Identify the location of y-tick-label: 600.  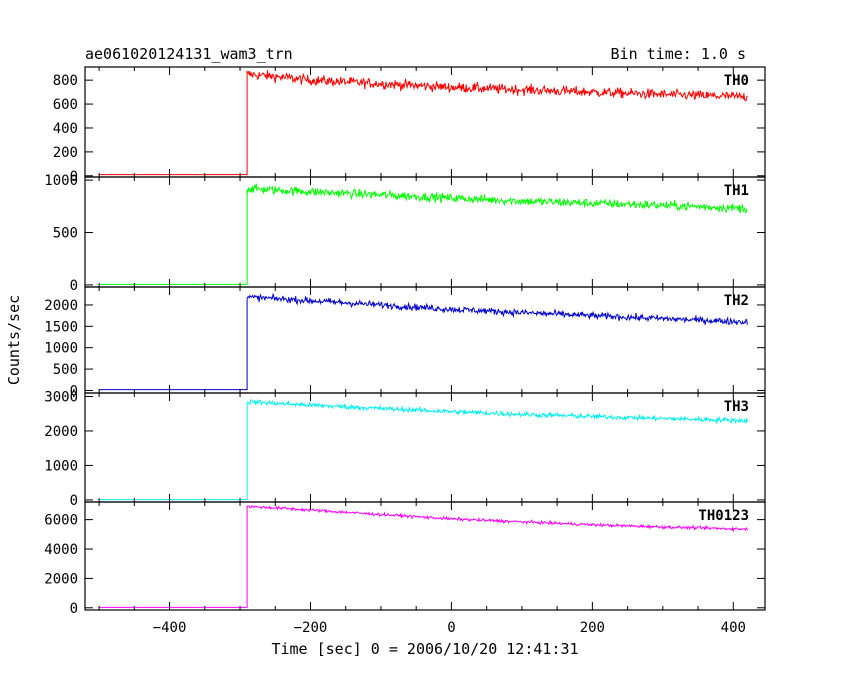
(65, 105).